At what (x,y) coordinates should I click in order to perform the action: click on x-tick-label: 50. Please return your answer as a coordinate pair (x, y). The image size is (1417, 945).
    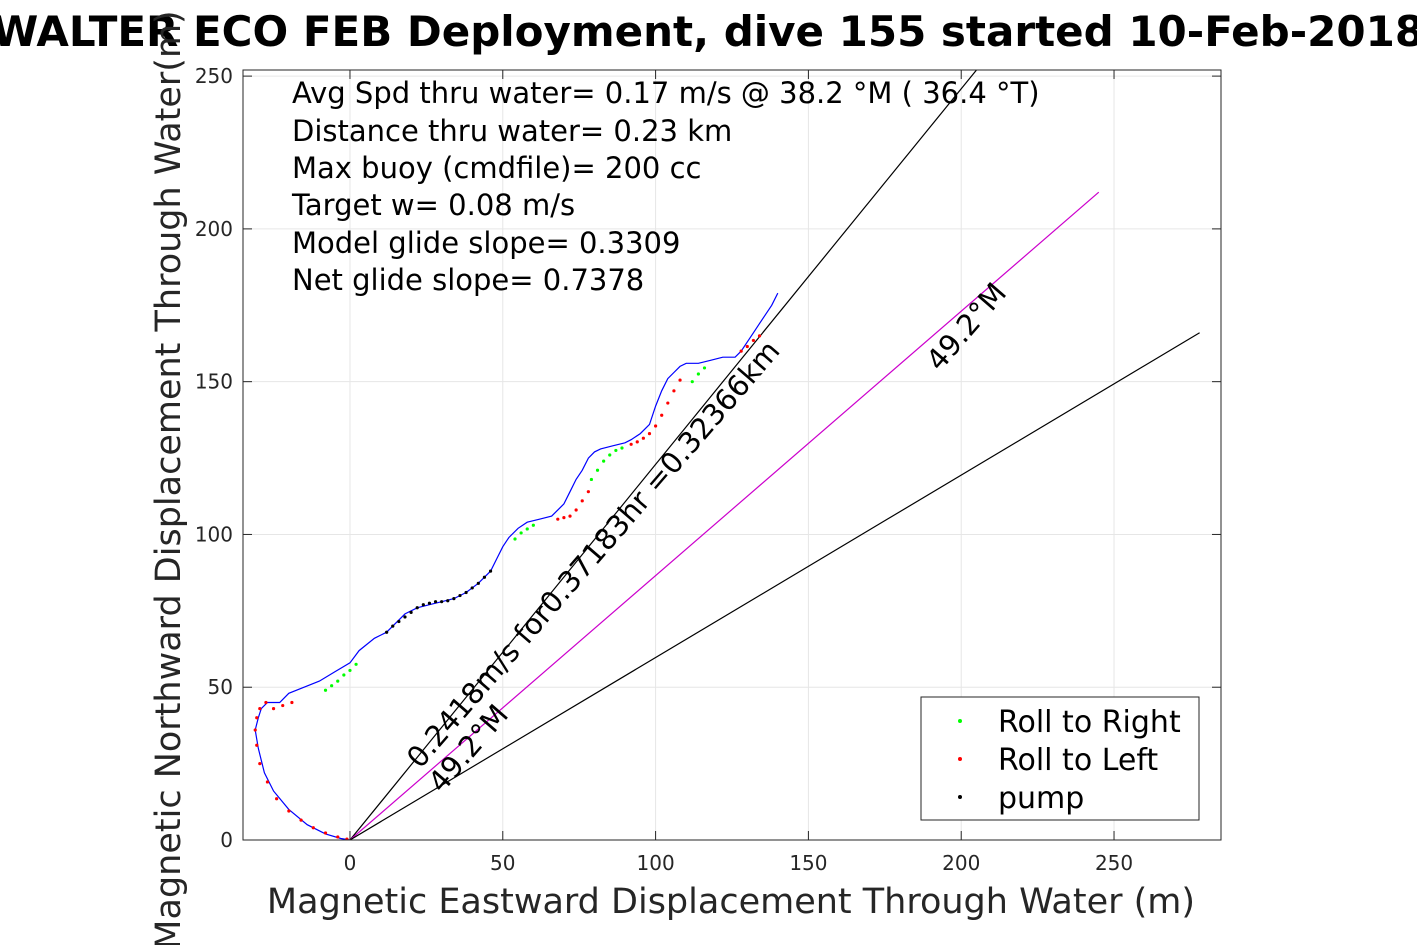
    Looking at the image, I should click on (502, 863).